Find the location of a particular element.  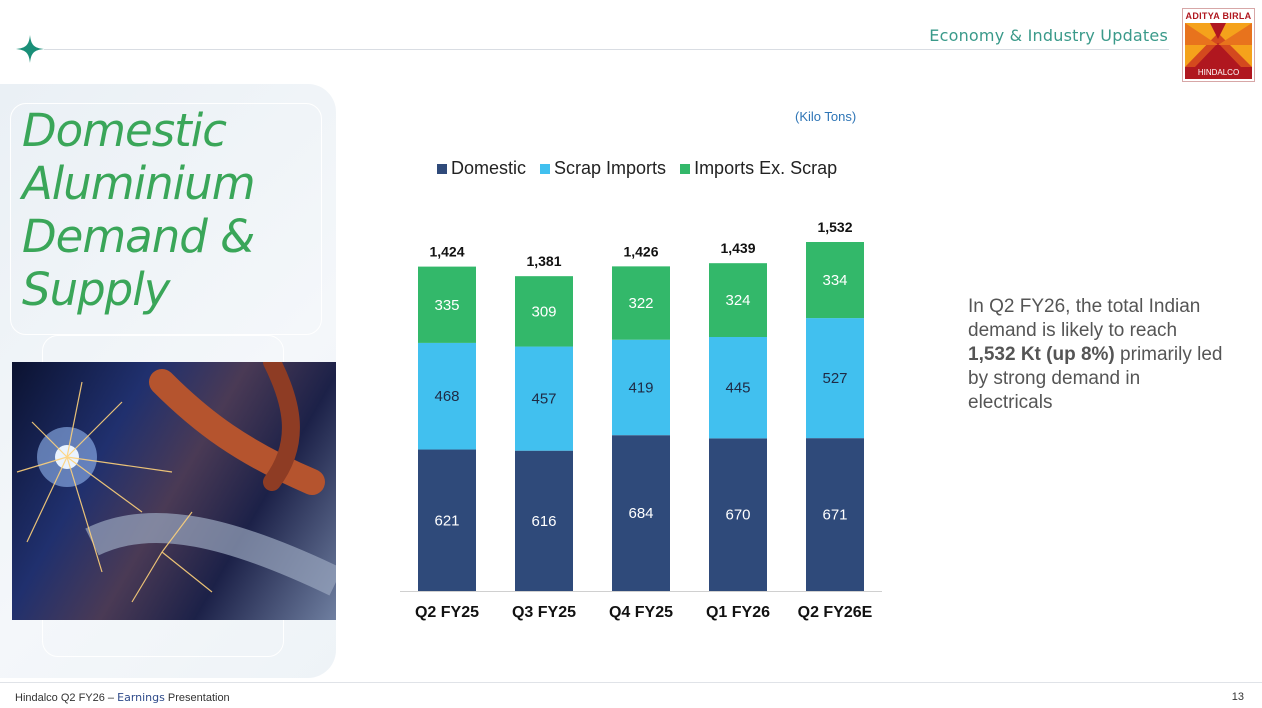

legend-item-scrap-imports: Scrap Imports is located at coordinates (603, 168).